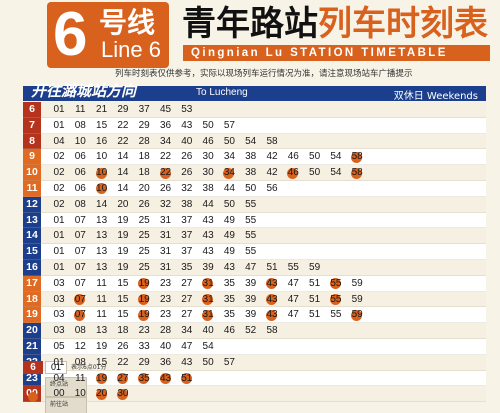  I want to click on legend-hour: 6, so click(33, 367).